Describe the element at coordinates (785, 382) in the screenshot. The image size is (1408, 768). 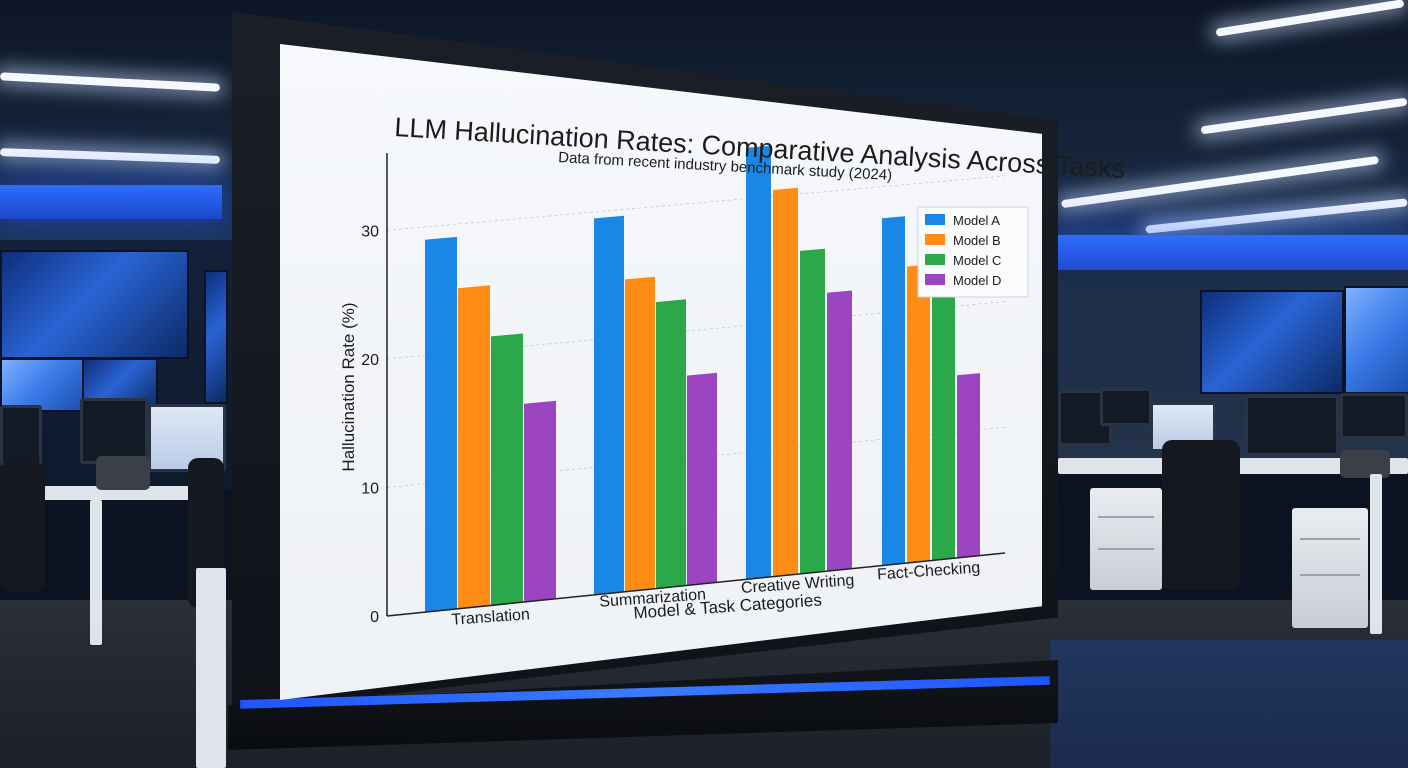
I see `bar-model-b-creative-writing` at that location.